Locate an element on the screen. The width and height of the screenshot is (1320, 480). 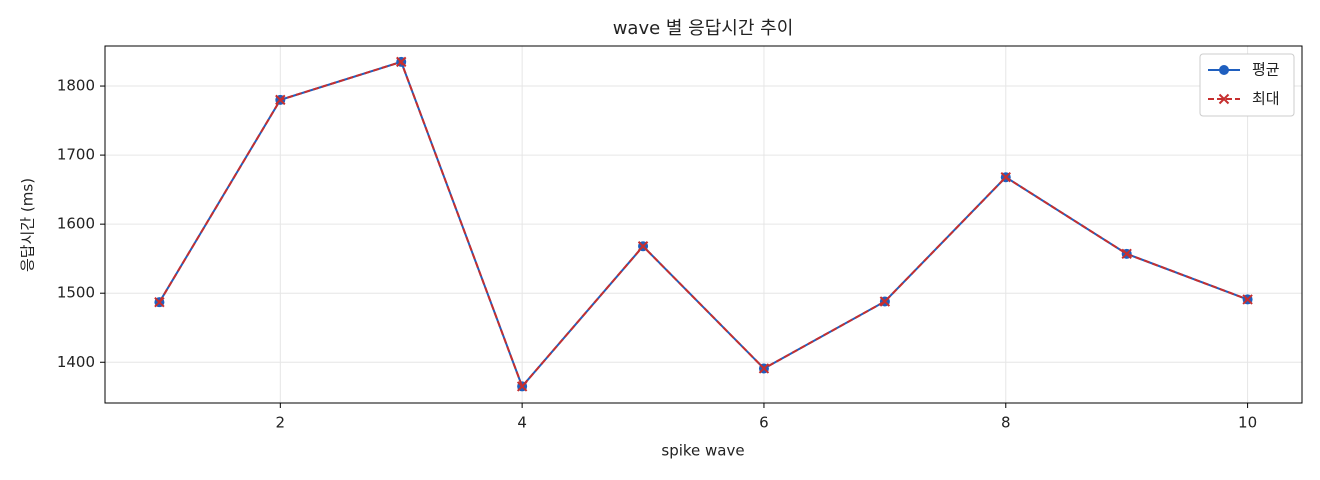
legend-label: 최대 is located at coordinates (1266, 99).